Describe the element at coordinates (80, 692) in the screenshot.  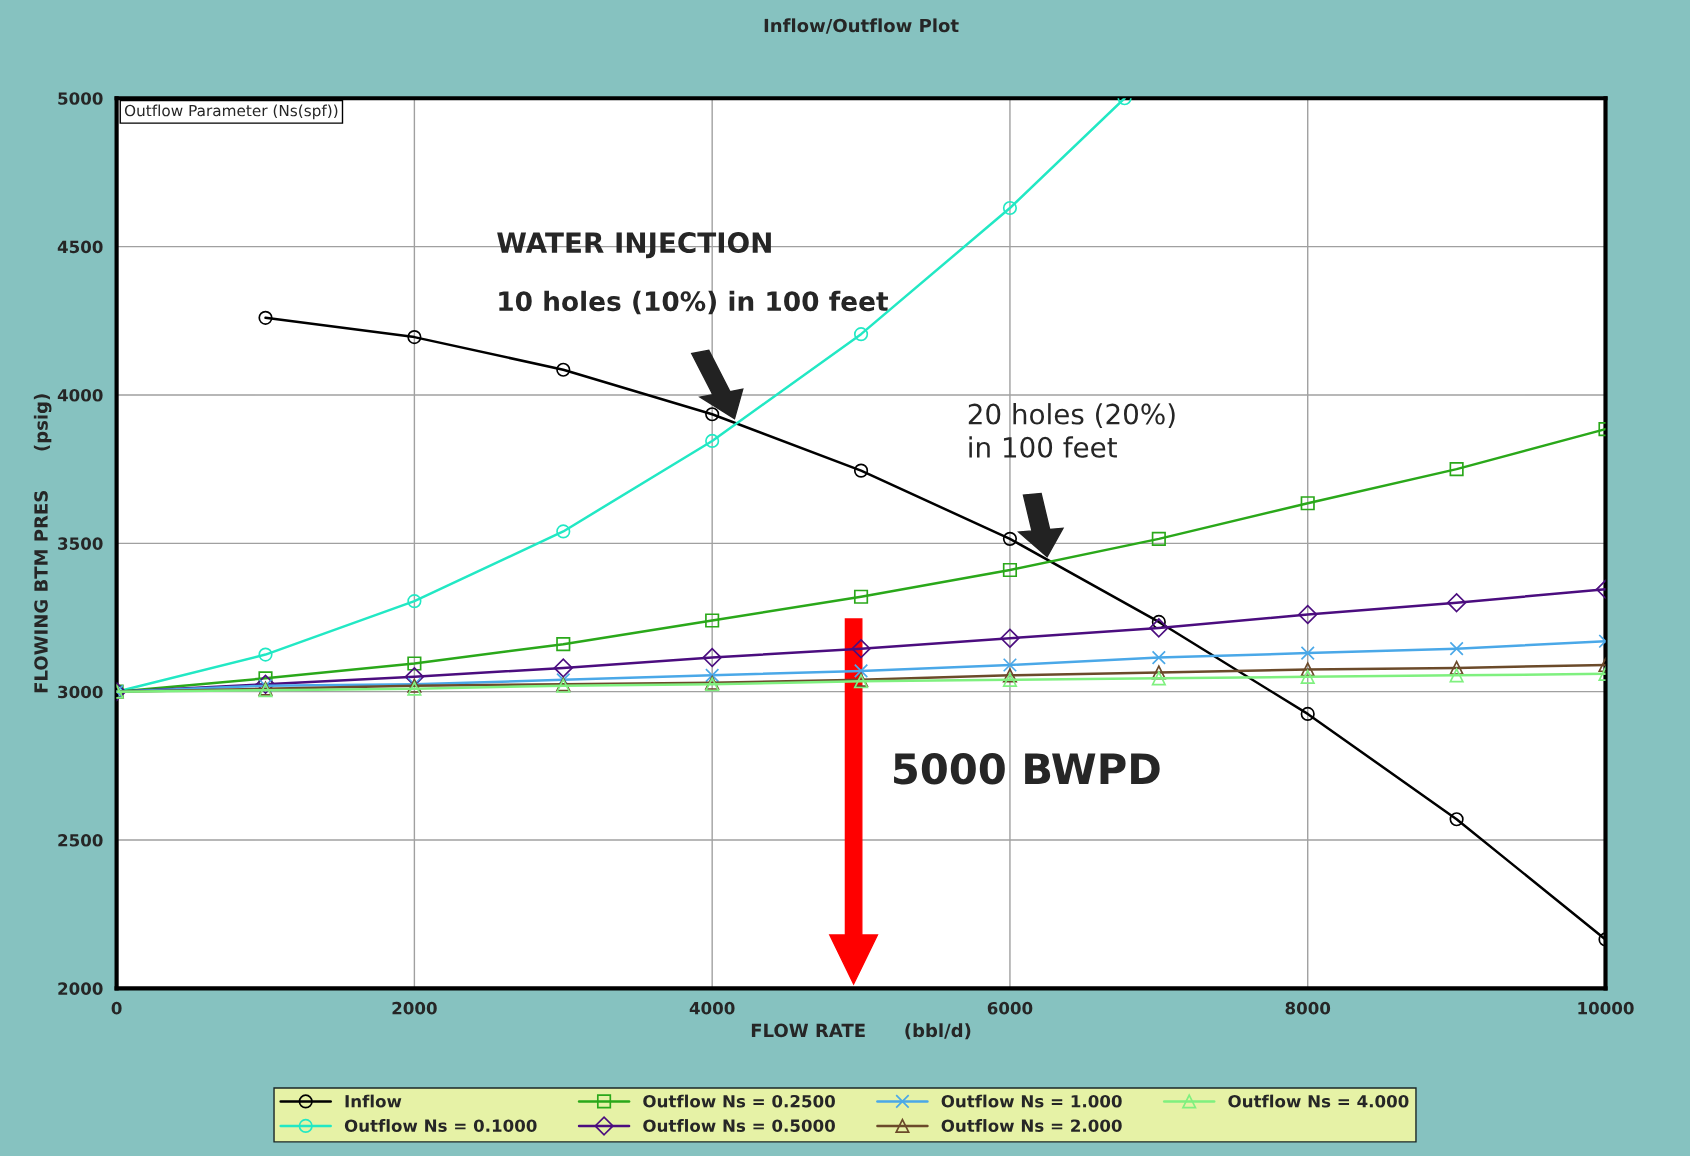
I see `y-tick-label: 3000` at that location.